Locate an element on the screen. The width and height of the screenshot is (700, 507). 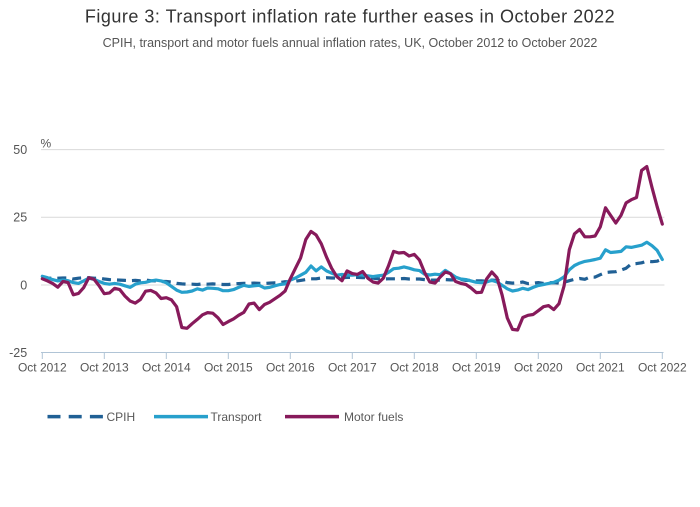
svg-text: Oct 2017 is located at coordinates (352, 368).